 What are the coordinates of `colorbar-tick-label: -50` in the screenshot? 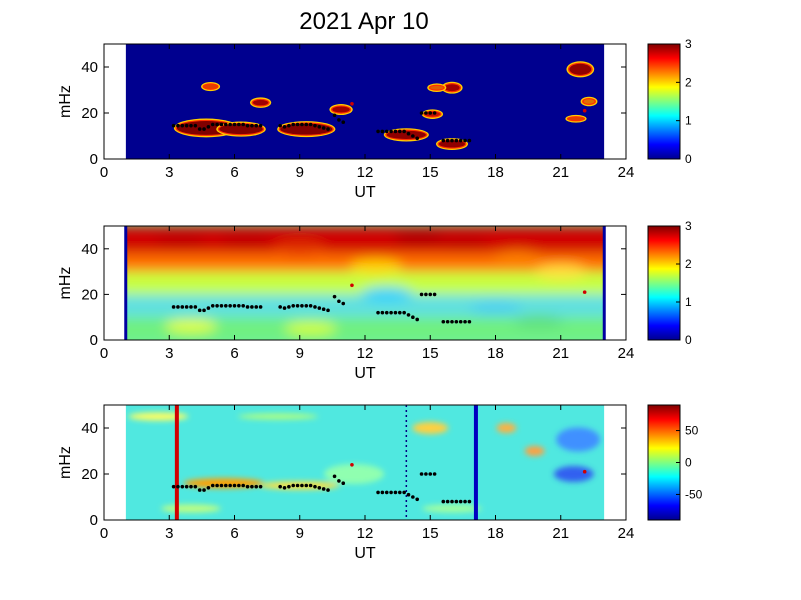 It's located at (694, 494).